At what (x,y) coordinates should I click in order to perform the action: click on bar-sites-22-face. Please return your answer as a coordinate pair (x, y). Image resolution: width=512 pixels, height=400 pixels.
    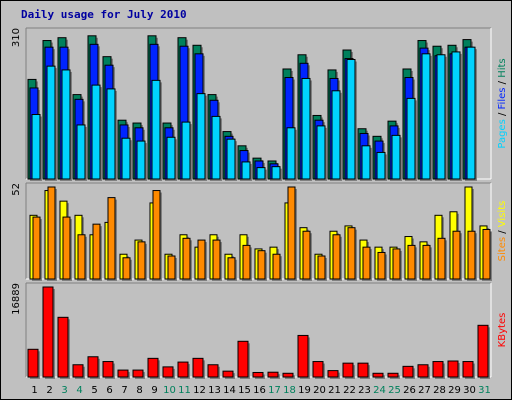
    Looking at the image, I should click on (351, 253).